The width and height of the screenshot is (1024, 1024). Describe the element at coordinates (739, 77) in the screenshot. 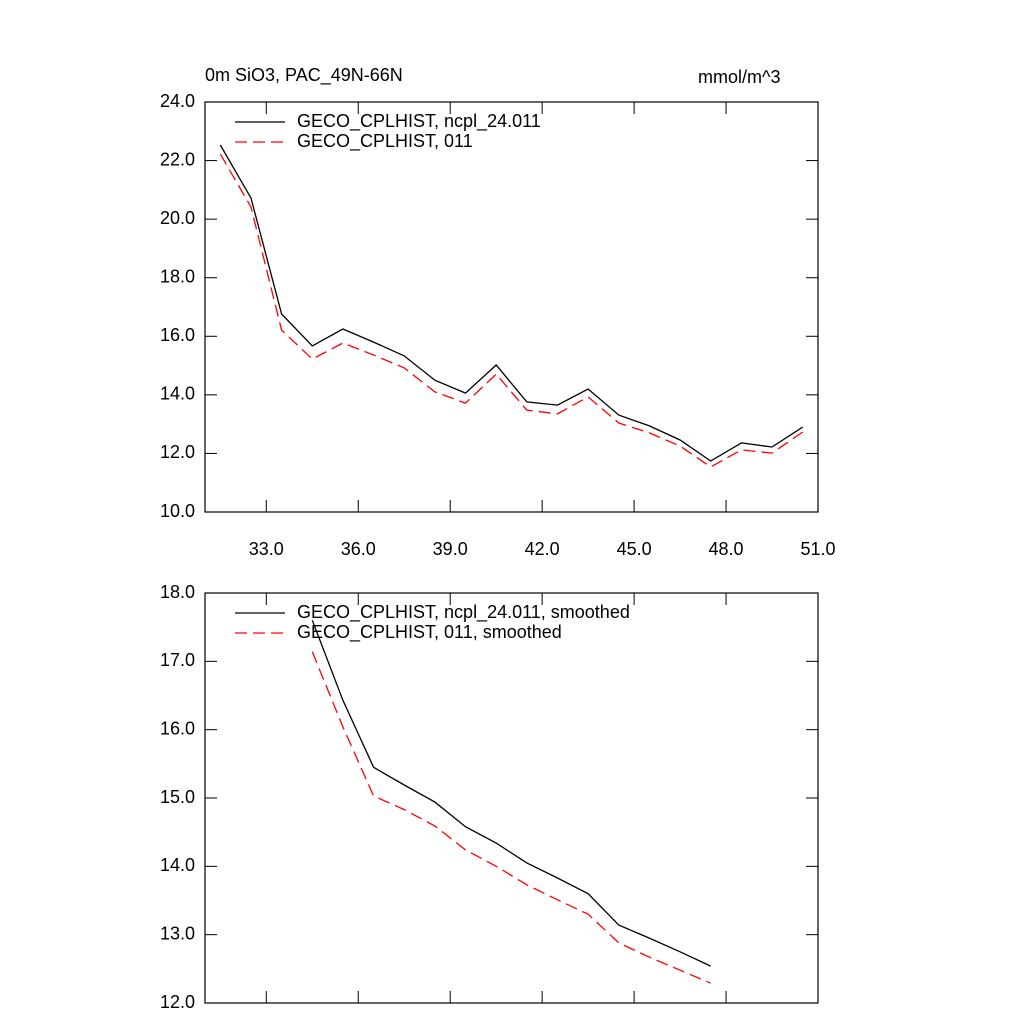

I see `units-label: mmol/m^3` at that location.